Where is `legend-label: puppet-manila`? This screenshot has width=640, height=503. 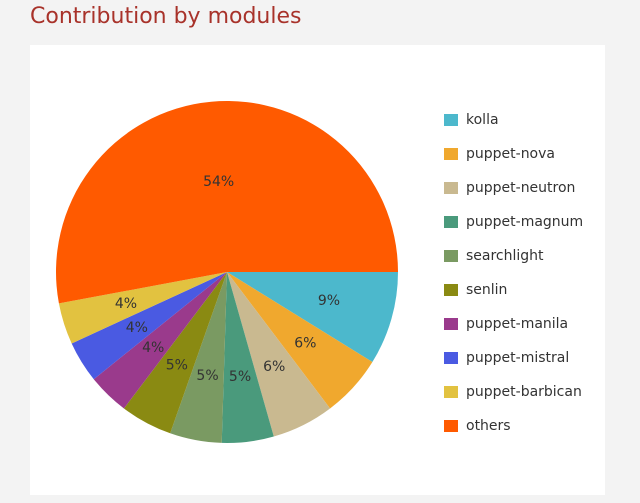
legend-label: puppet-manila is located at coordinates (517, 324).